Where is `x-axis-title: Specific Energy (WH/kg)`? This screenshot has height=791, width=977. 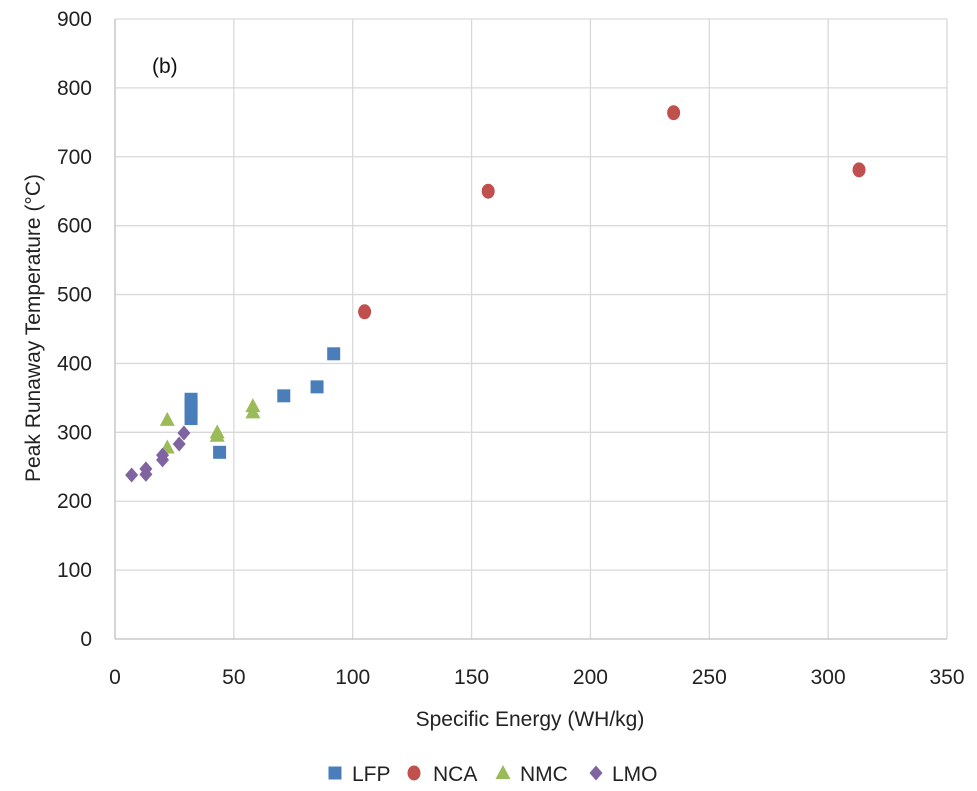
x-axis-title: Specific Energy (WH/kg) is located at coordinates (530, 719).